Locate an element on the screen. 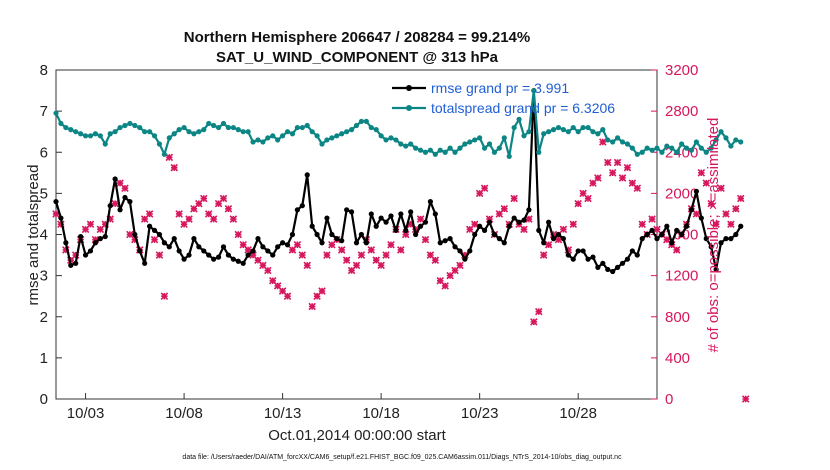 The width and height of the screenshot is (830, 470). y-right-tick-label: 1200 is located at coordinates (681, 276).